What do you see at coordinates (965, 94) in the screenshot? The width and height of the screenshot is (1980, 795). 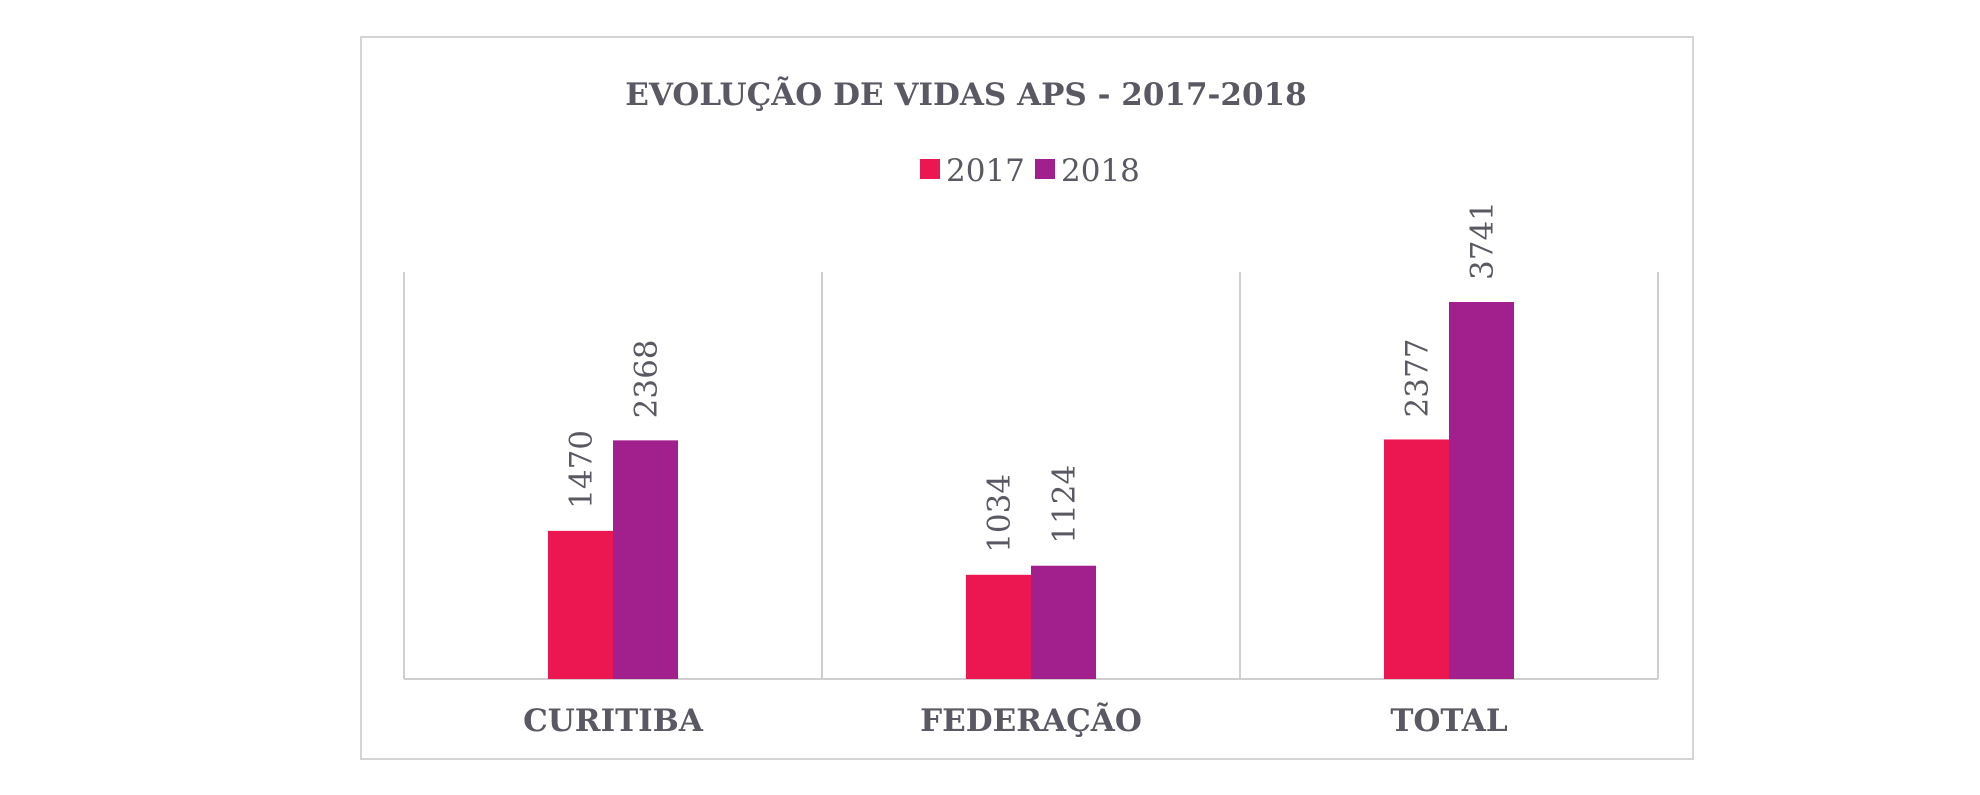 I see `chart-title: EVOLUÇÃO DE VIDAS APS - 2017-2018` at bounding box center [965, 94].